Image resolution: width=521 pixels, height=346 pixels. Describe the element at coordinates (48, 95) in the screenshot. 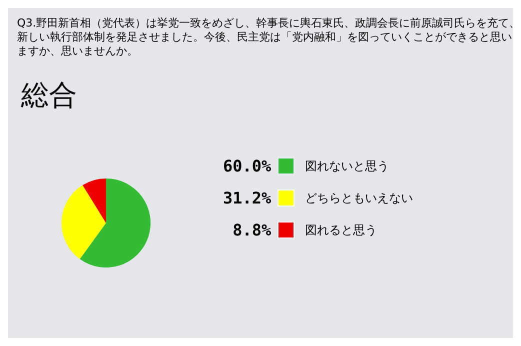

I see `chart-subtitle: 総合` at that location.